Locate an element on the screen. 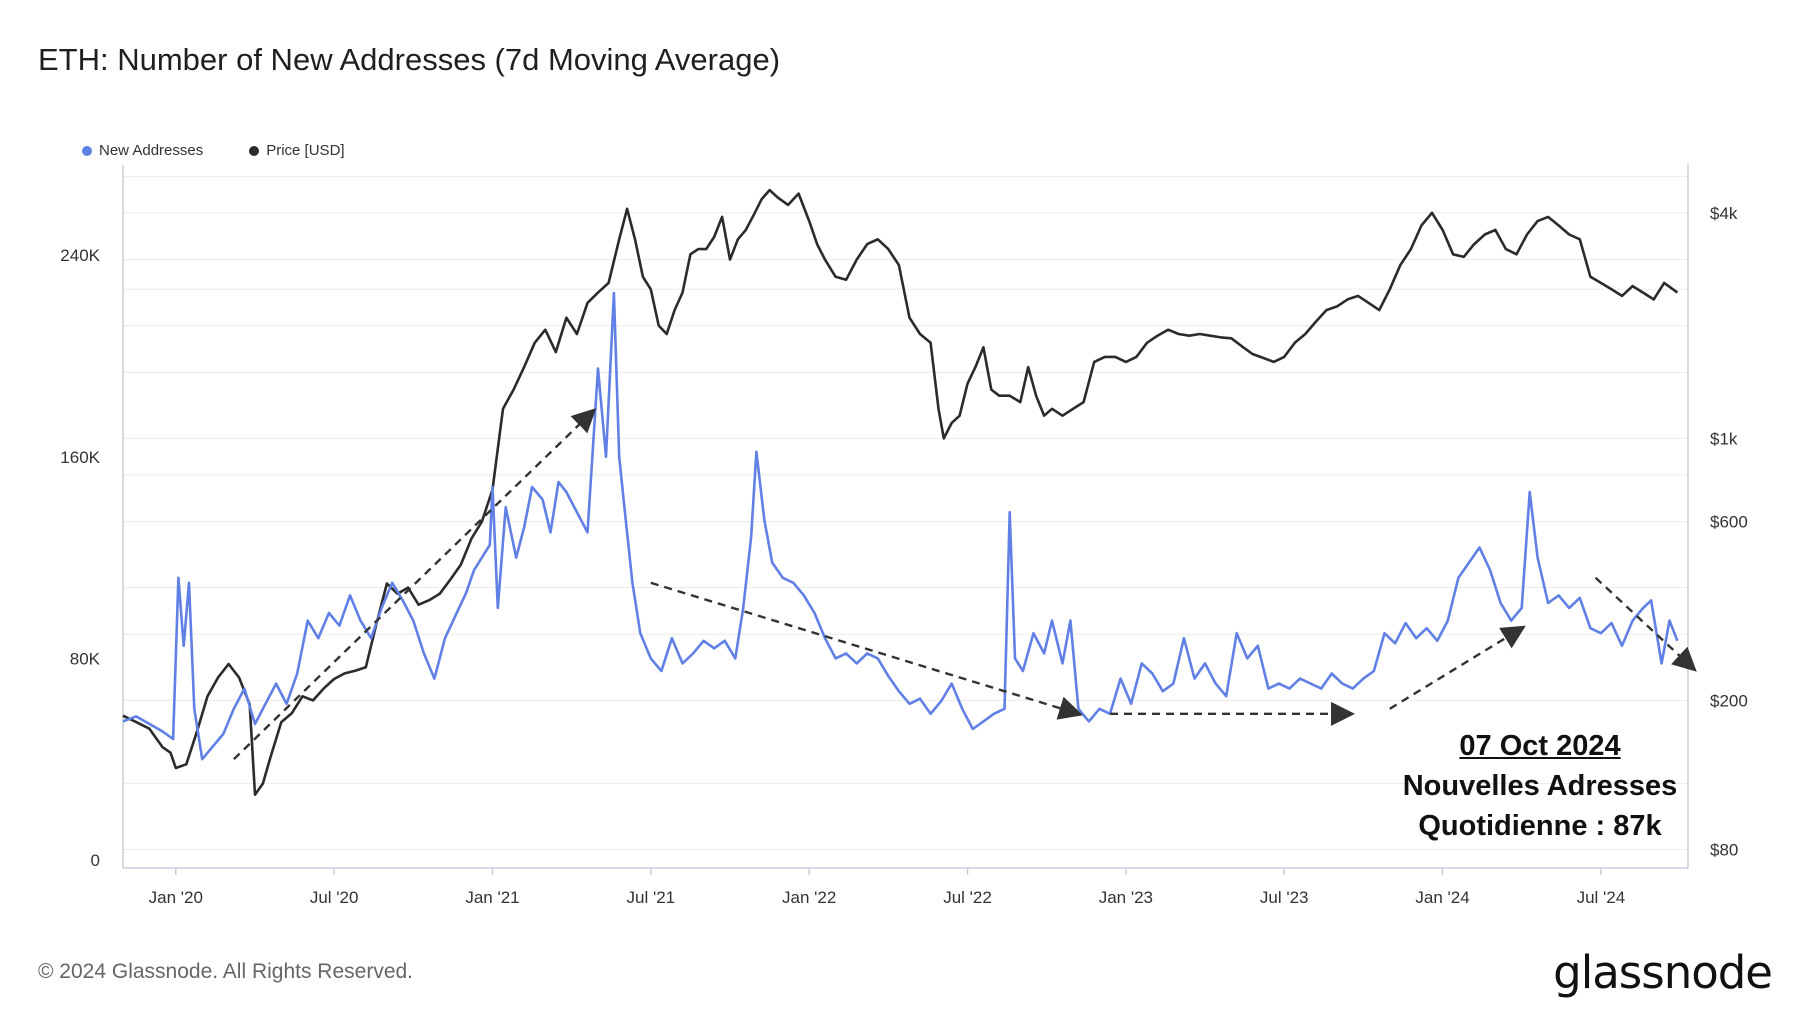 The image size is (1800, 1013). right-tick-label: $4k is located at coordinates (1724, 213).